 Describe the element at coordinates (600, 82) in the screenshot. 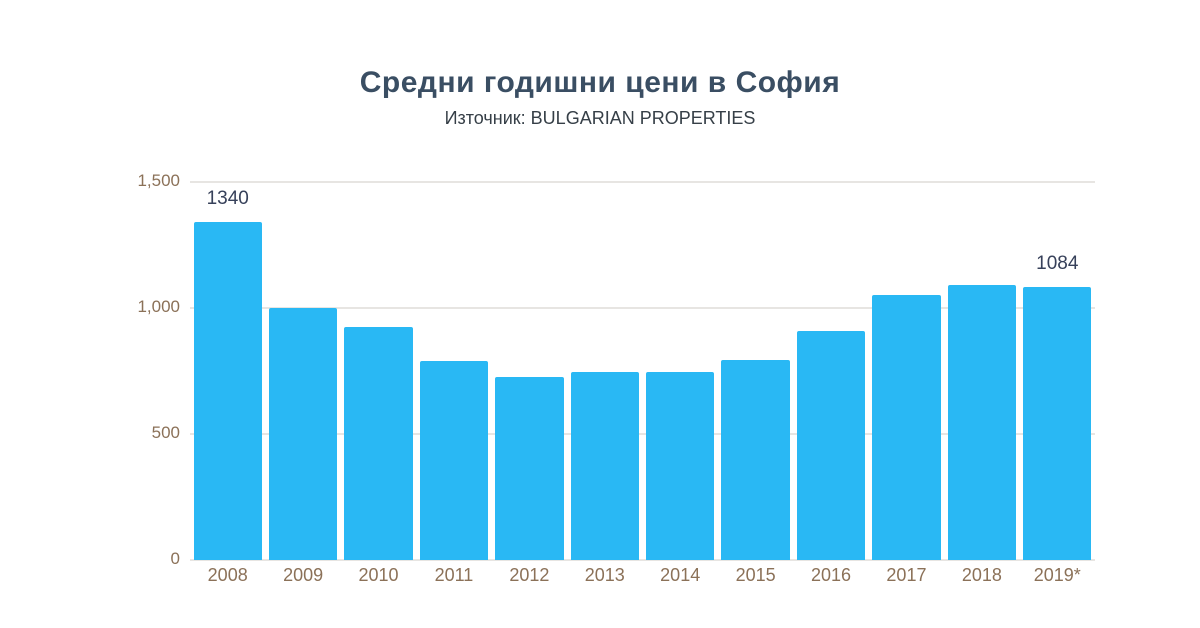

I see `chart-title: Средни годишни цени в София` at that location.